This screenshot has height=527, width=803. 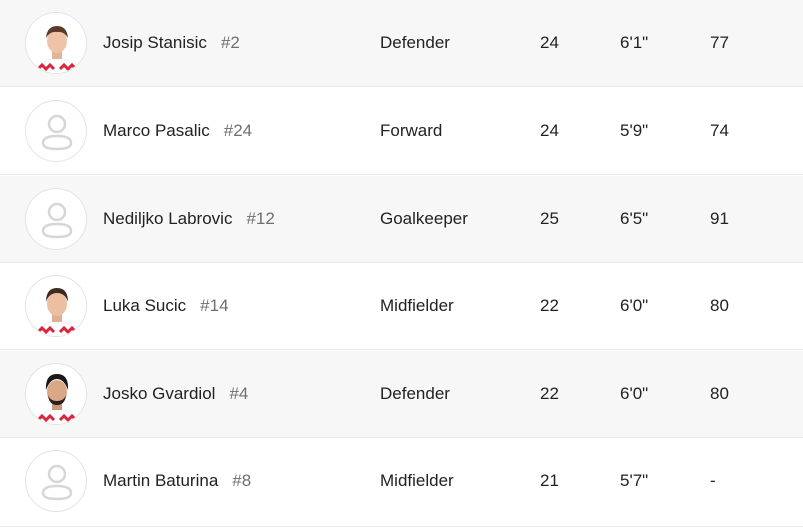 I want to click on player-name-cell: Josko Gvardiol #4, so click(x=175, y=394).